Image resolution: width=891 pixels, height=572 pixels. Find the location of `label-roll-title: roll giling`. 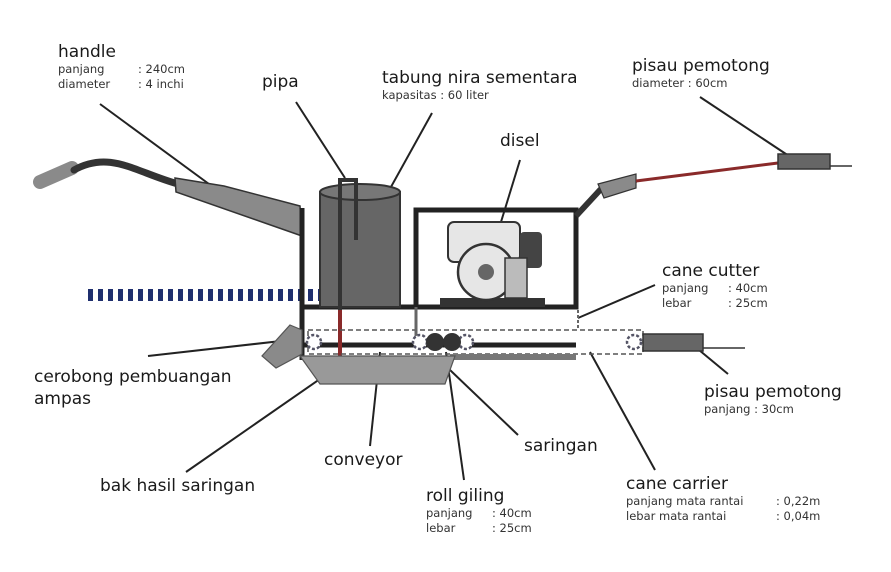

label-roll-title: roll giling is located at coordinates (465, 496).